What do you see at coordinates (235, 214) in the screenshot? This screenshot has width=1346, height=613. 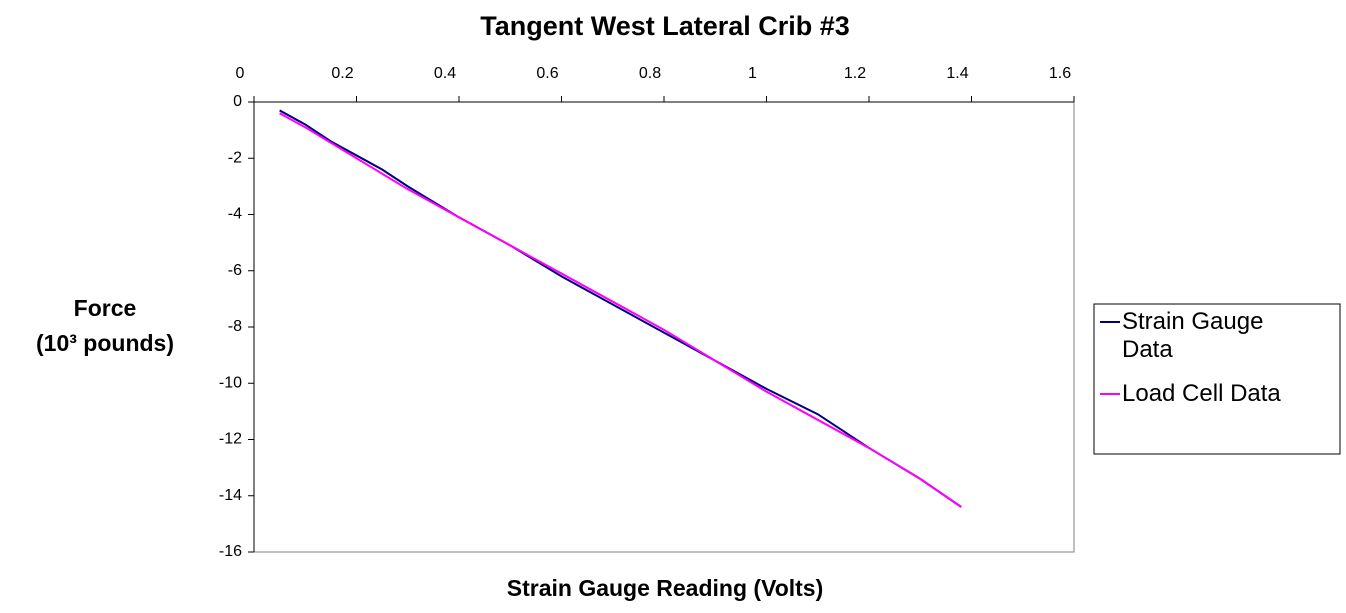 I see `y-tick-label: -4` at bounding box center [235, 214].